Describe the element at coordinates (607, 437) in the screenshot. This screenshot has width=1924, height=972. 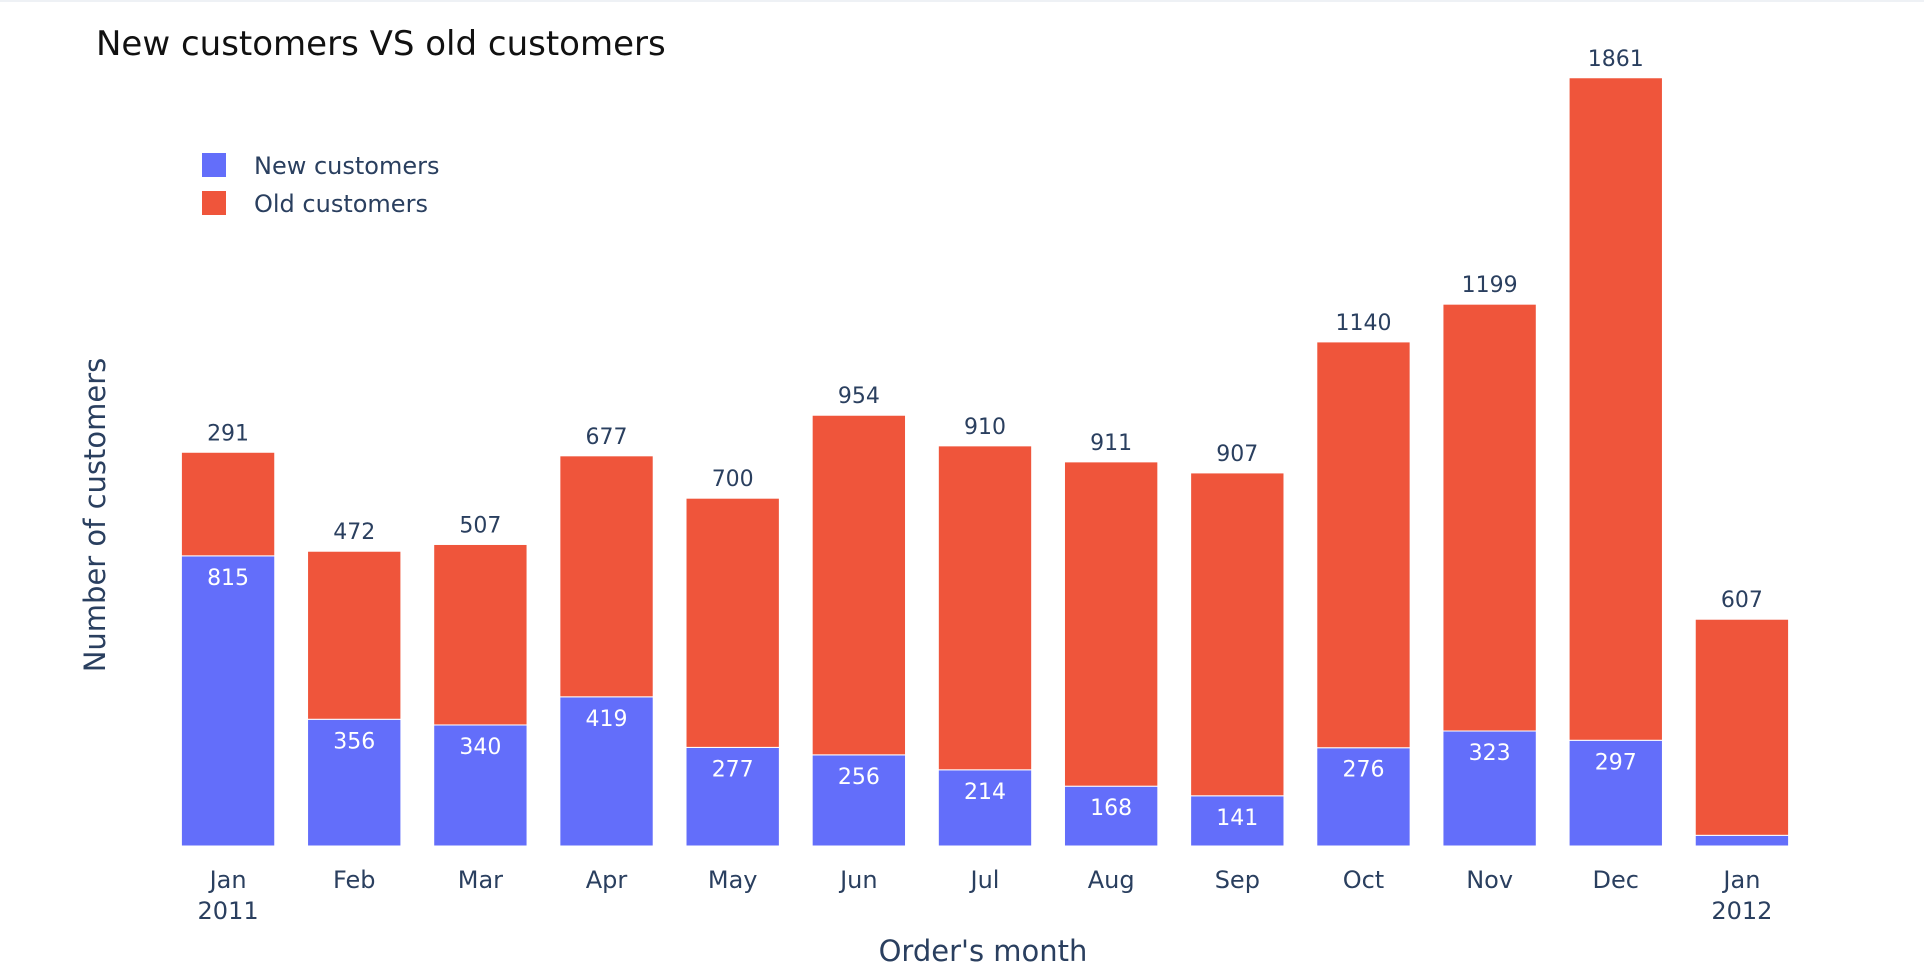
I see `label-old-customers-apr: 677` at that location.